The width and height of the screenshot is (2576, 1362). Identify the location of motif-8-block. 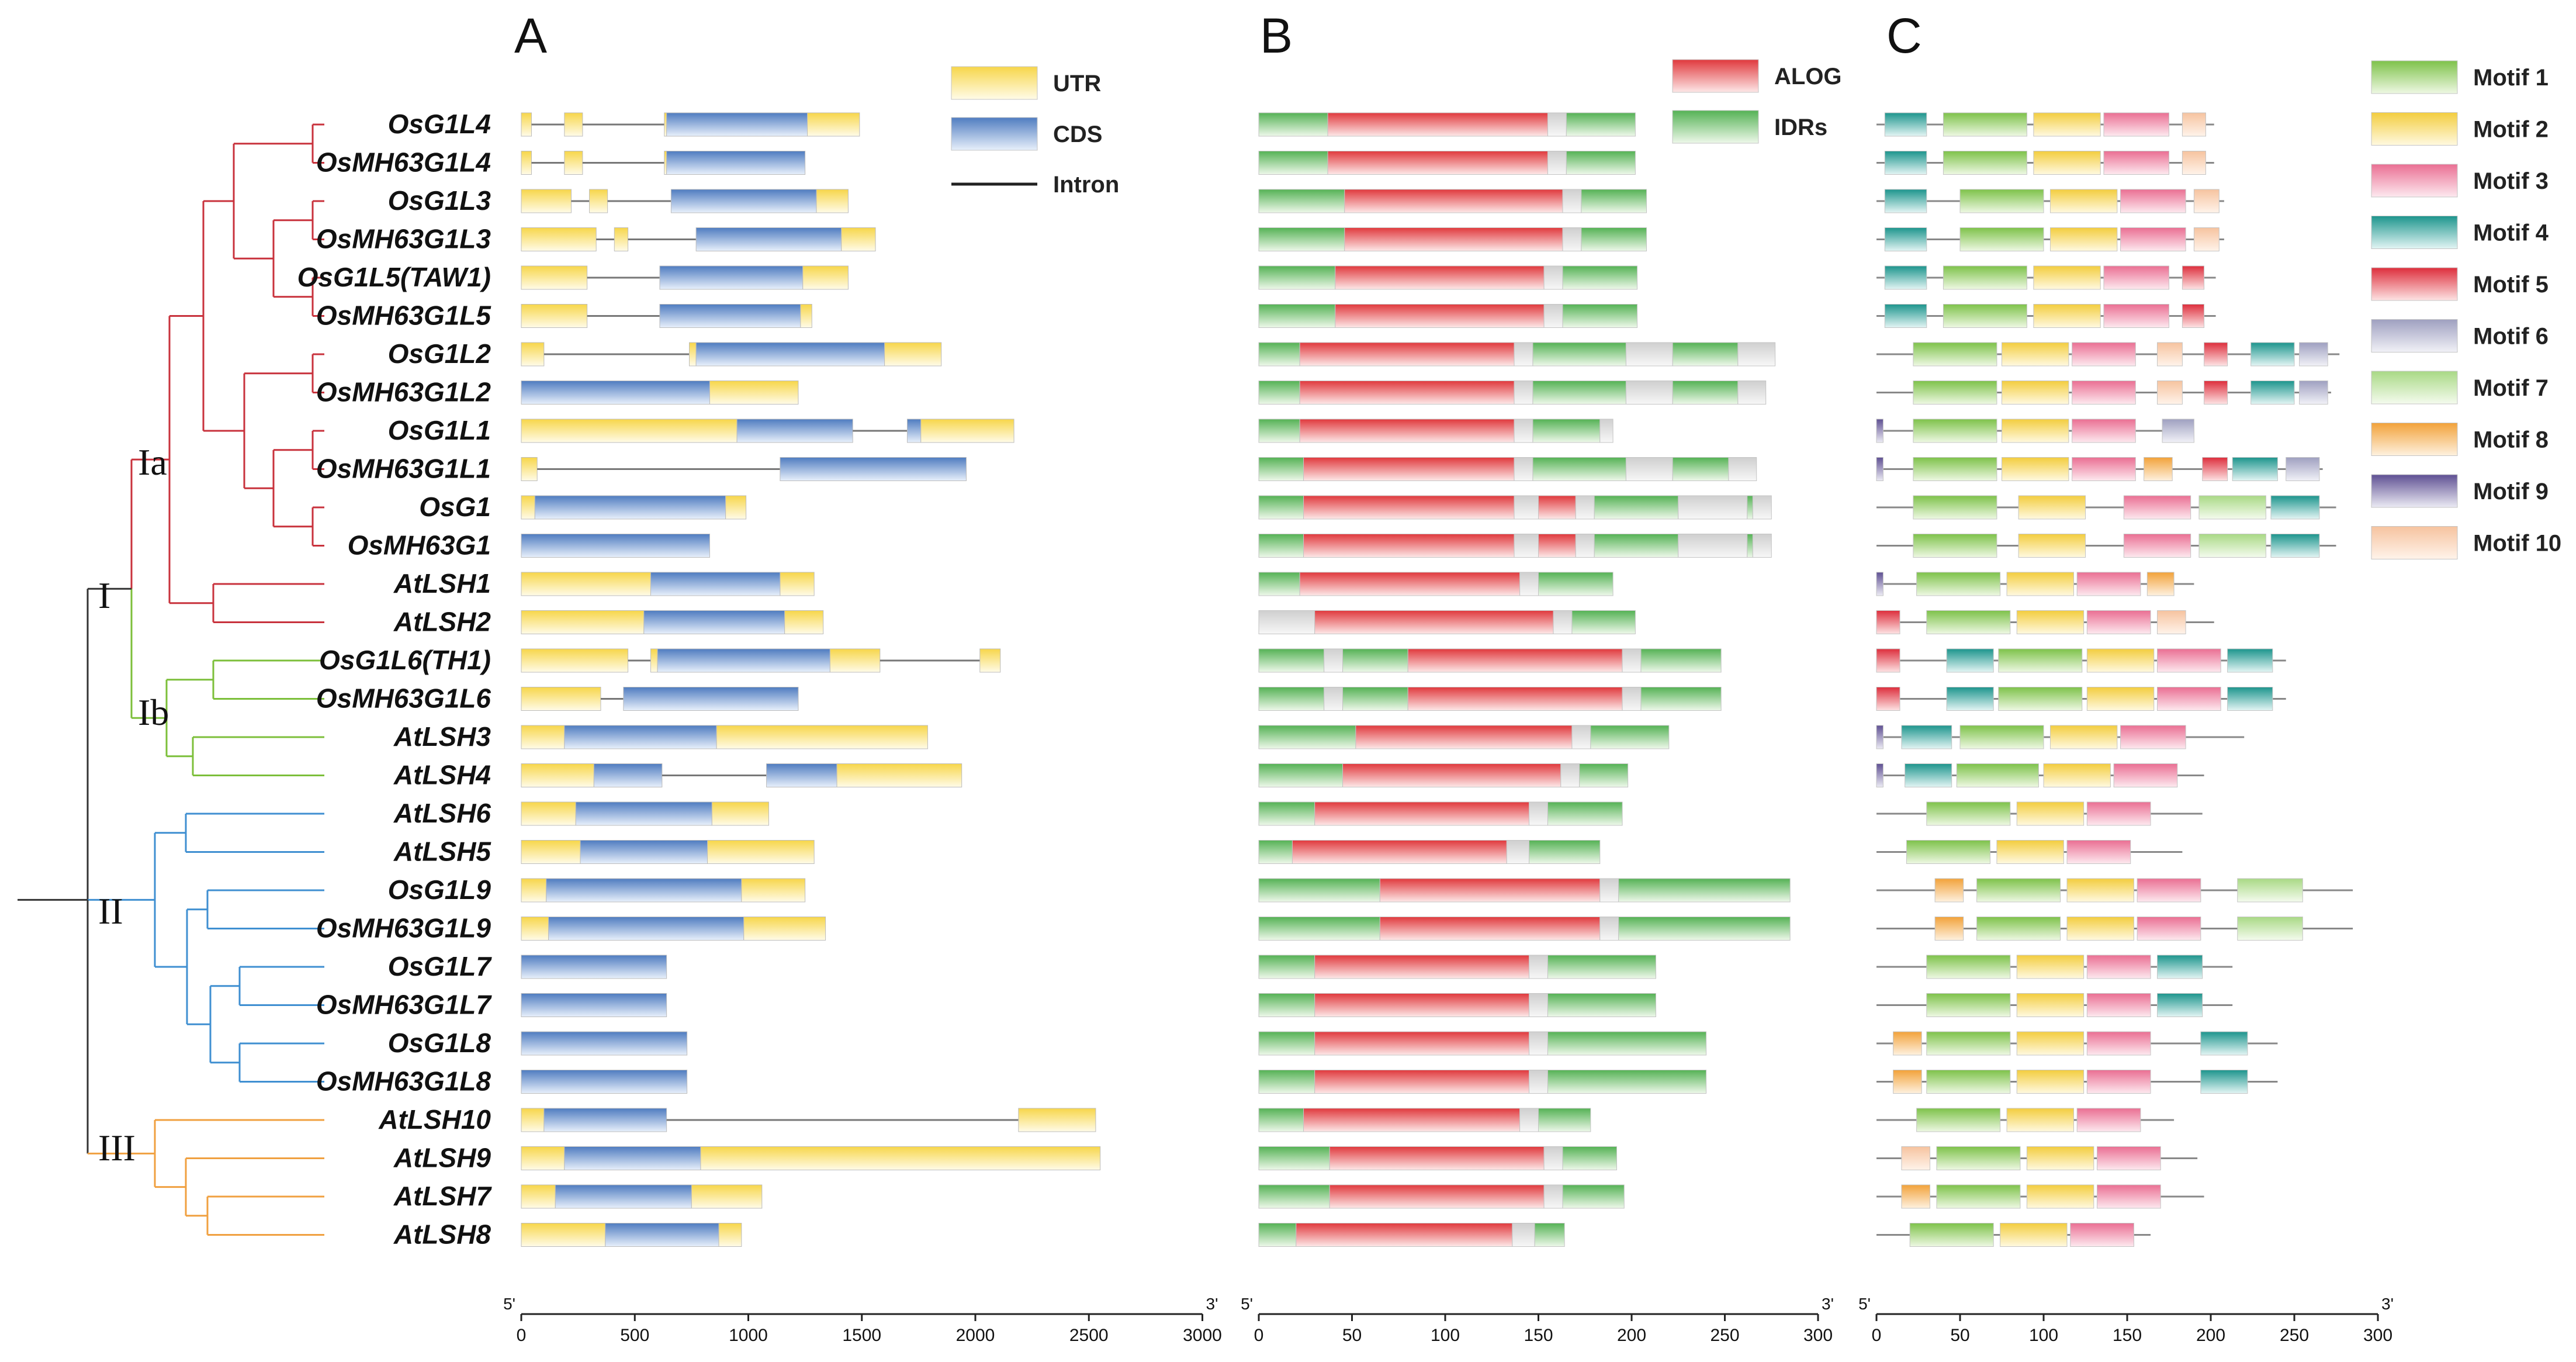
(1907, 1043).